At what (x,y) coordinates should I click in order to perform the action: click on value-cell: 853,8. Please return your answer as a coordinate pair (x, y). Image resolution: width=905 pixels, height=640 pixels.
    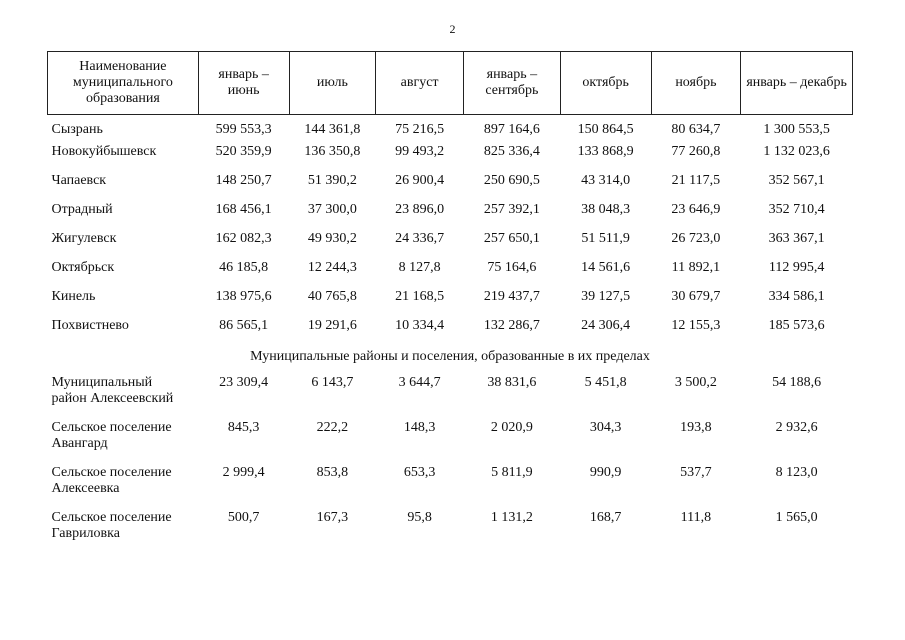
    Looking at the image, I should click on (332, 472).